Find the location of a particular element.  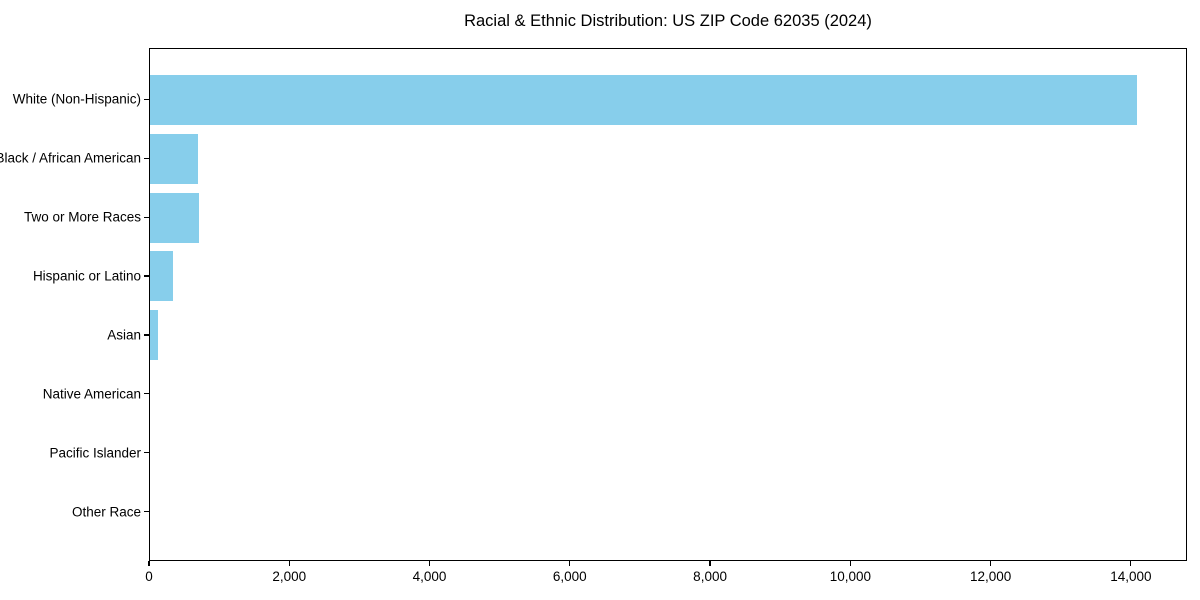

y-tick-label: Asian is located at coordinates (124, 335).